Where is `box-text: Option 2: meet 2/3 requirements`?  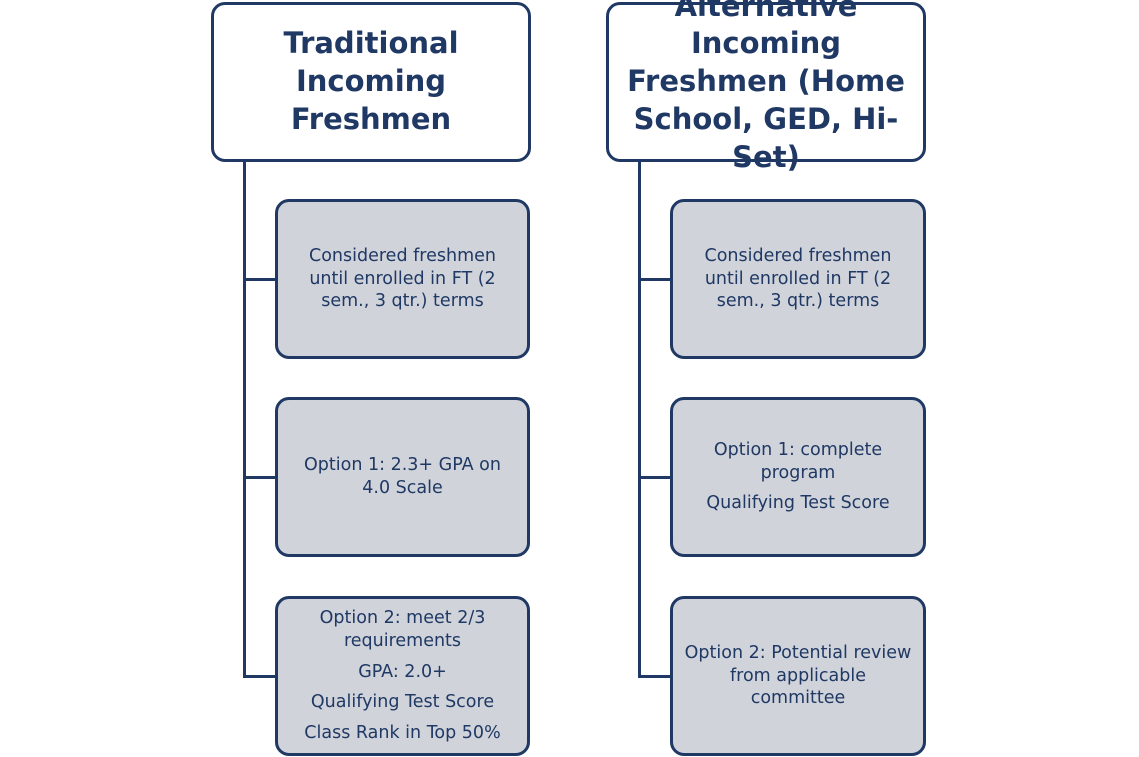 box-text: Option 2: meet 2/3 requirements is located at coordinates (402, 629).